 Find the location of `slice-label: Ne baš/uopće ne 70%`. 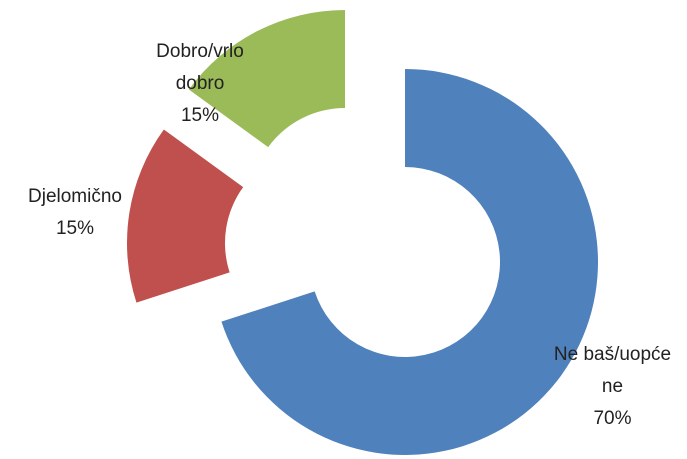

slice-label: Ne baš/uopće ne 70% is located at coordinates (612, 387).